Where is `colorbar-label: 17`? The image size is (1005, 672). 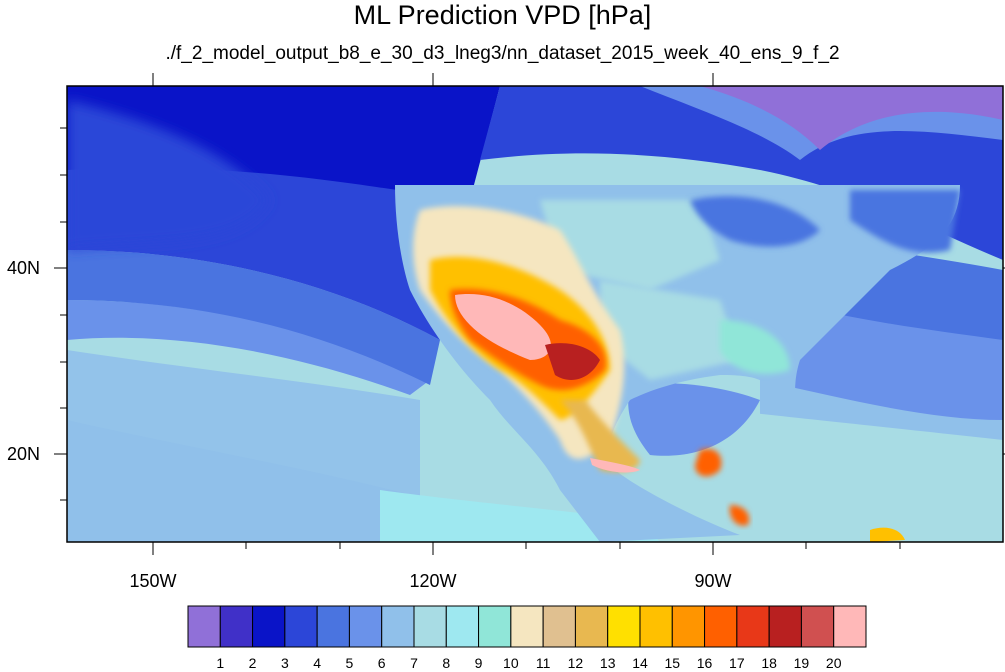 colorbar-label: 17 is located at coordinates (737, 663).